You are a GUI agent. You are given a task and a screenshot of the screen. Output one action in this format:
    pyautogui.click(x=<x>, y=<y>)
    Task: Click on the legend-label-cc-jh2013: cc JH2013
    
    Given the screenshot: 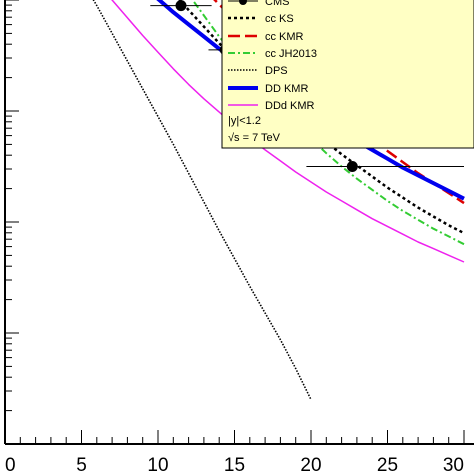 What is the action you would take?
    pyautogui.click(x=291, y=54)
    